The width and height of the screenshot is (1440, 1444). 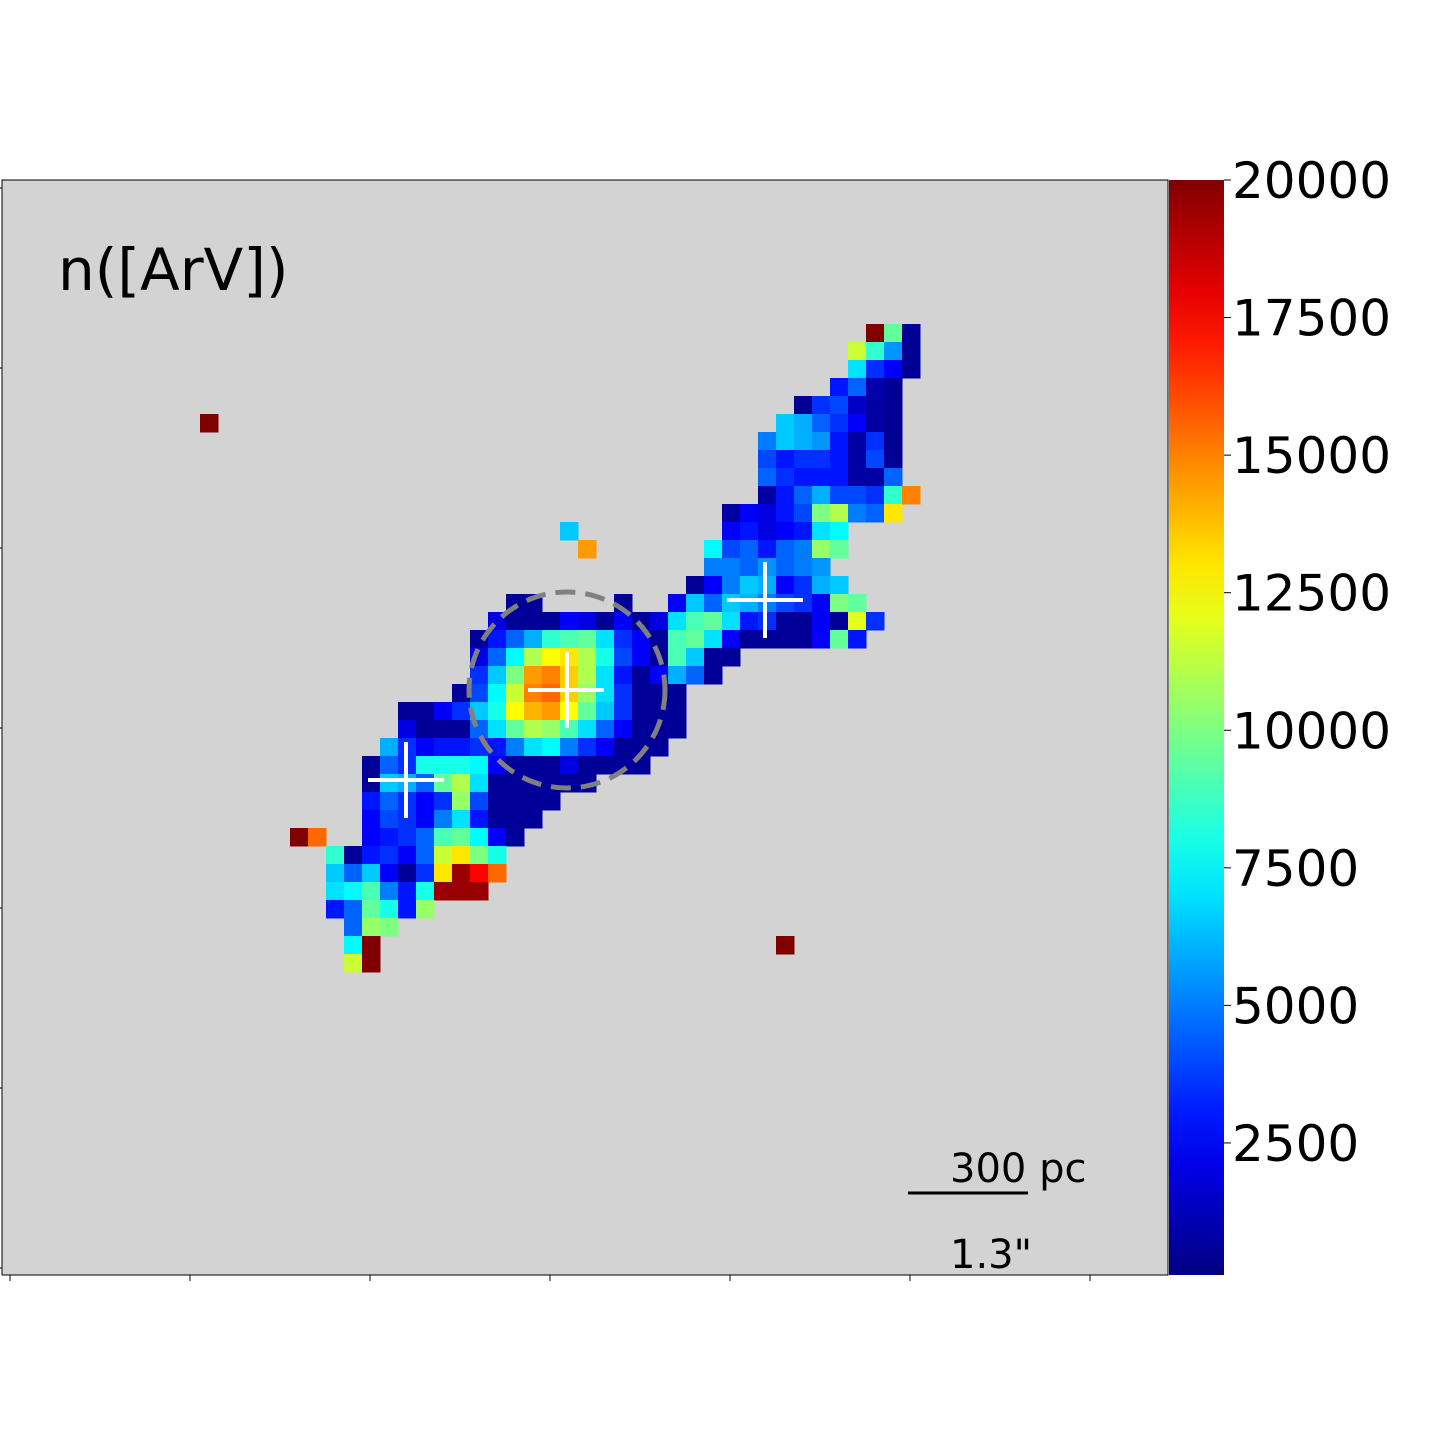 What do you see at coordinates (1018, 1169) in the screenshot?
I see `scale-bar-length: 300 pc` at bounding box center [1018, 1169].